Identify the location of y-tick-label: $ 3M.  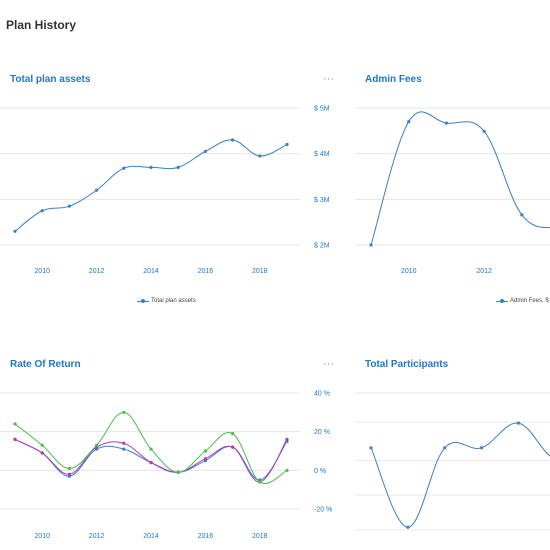
(322, 200).